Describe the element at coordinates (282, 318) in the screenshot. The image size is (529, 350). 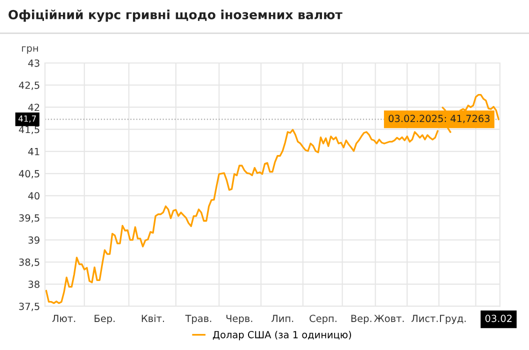
I see `x-tick-label: Лип.` at that location.